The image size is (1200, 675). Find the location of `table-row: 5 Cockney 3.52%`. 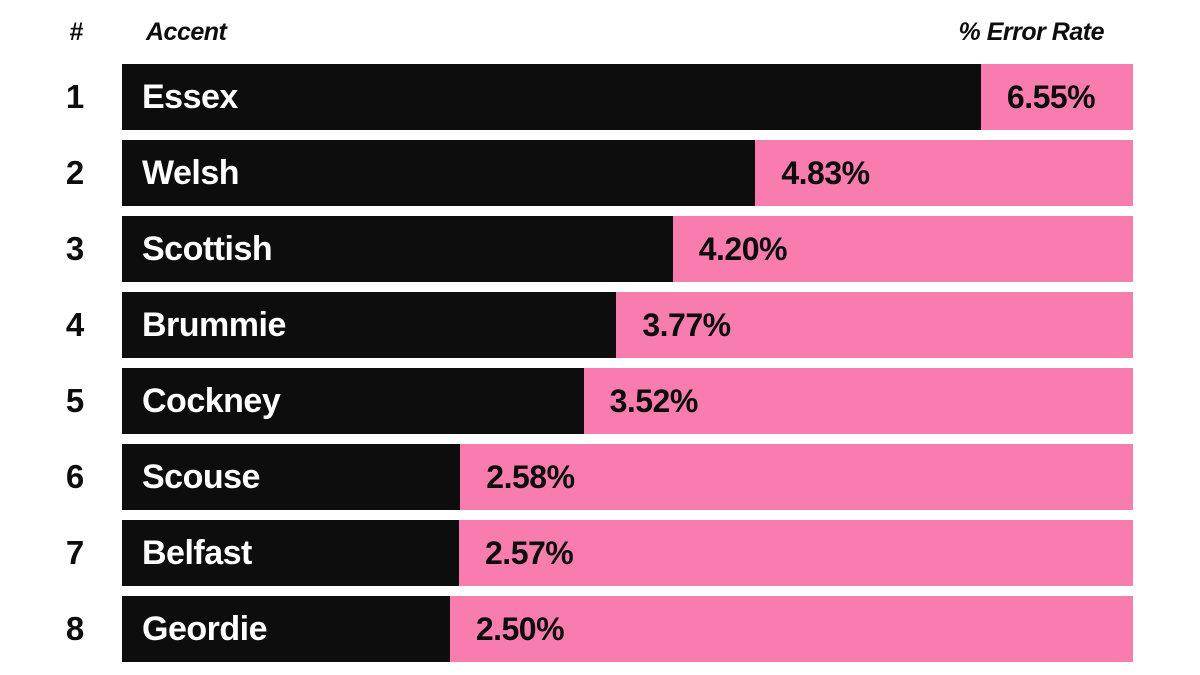

table-row: 5 Cockney 3.52% is located at coordinates (600, 401).